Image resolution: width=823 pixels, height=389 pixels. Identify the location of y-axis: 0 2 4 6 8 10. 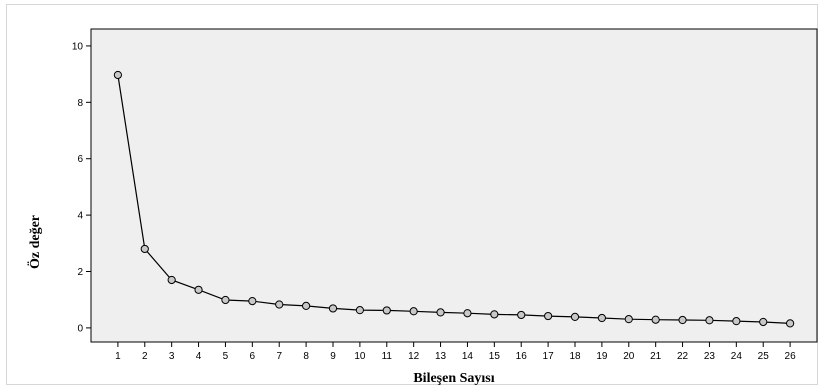
(81, 187).